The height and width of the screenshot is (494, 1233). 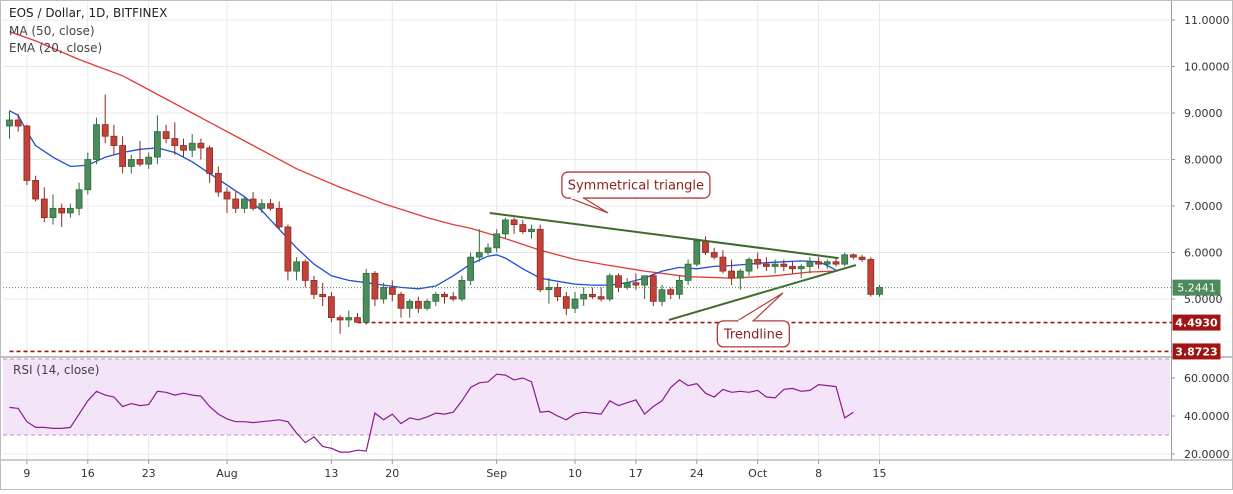 I want to click on x-tick-label: 16, so click(x=88, y=473).